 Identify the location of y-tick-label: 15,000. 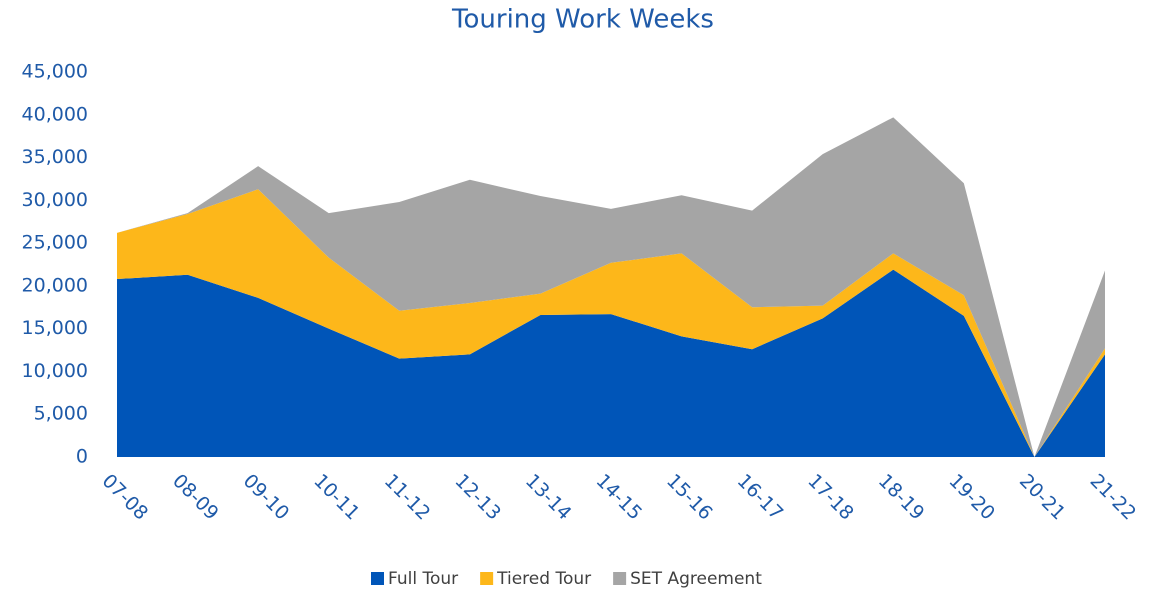
(55, 328).